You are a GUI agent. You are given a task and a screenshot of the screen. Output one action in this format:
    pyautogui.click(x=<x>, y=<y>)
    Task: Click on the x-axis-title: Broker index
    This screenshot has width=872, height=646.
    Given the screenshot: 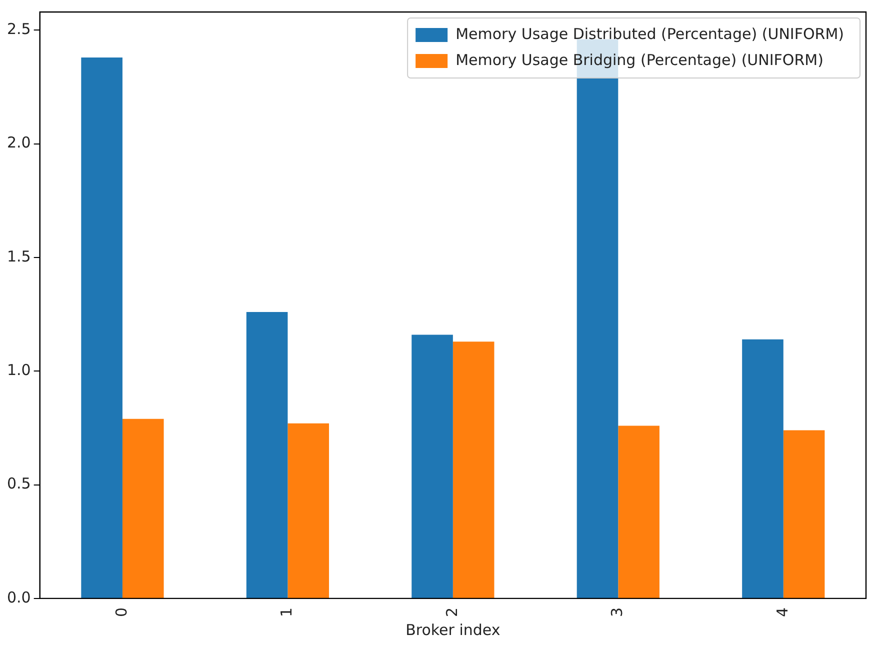 What is the action you would take?
    pyautogui.click(x=453, y=629)
    